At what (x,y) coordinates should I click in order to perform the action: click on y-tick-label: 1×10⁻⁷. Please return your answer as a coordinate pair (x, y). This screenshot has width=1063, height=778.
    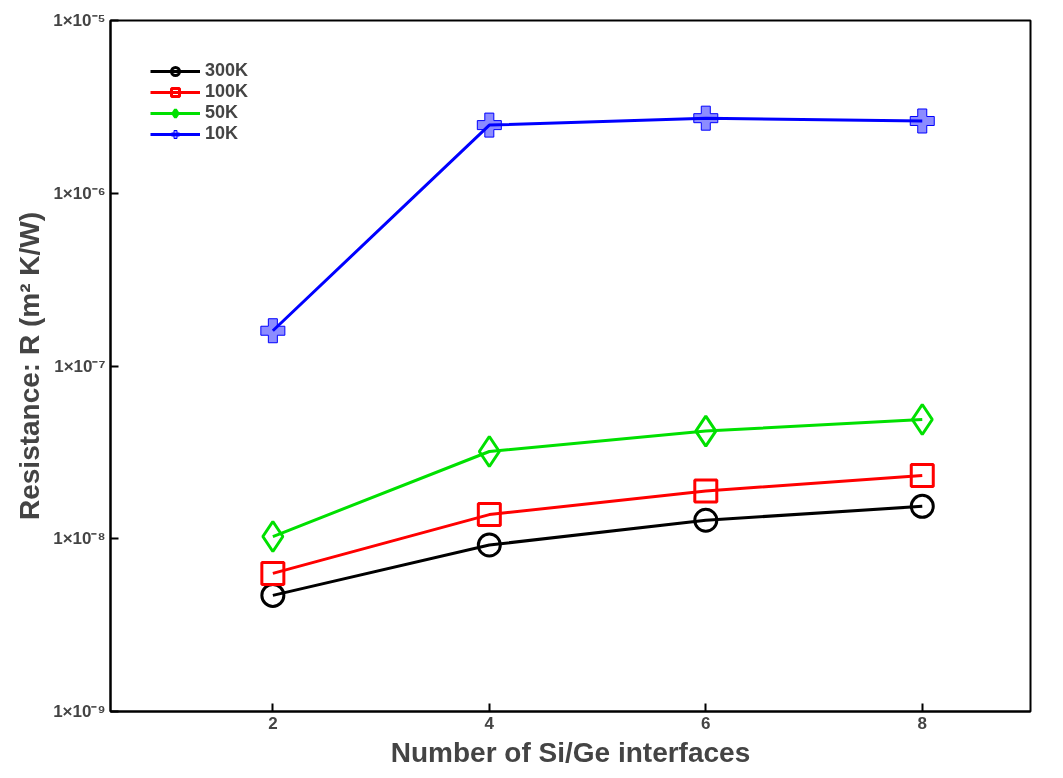
    Looking at the image, I should click on (80, 366).